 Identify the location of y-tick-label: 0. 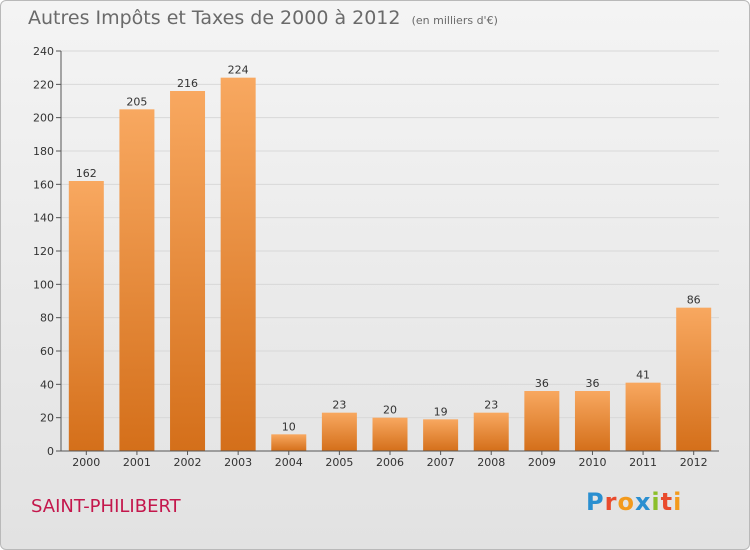
(50, 451).